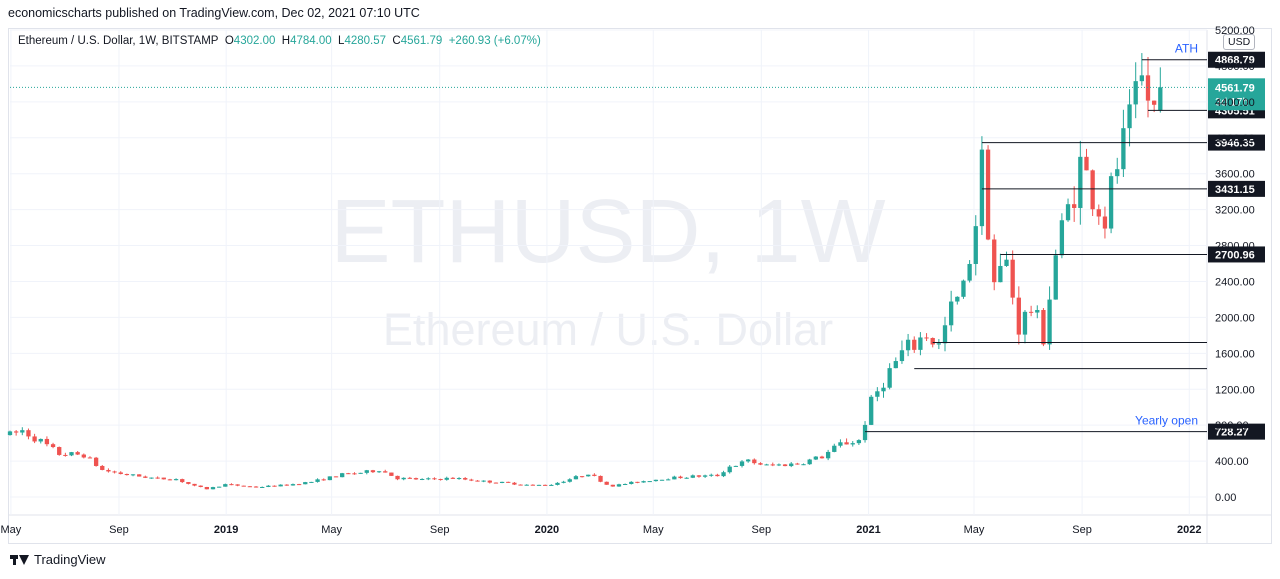 The height and width of the screenshot is (579, 1280). Describe the element at coordinates (1235, 390) in the screenshot. I see `y-tick-label: 1200.00` at that location.